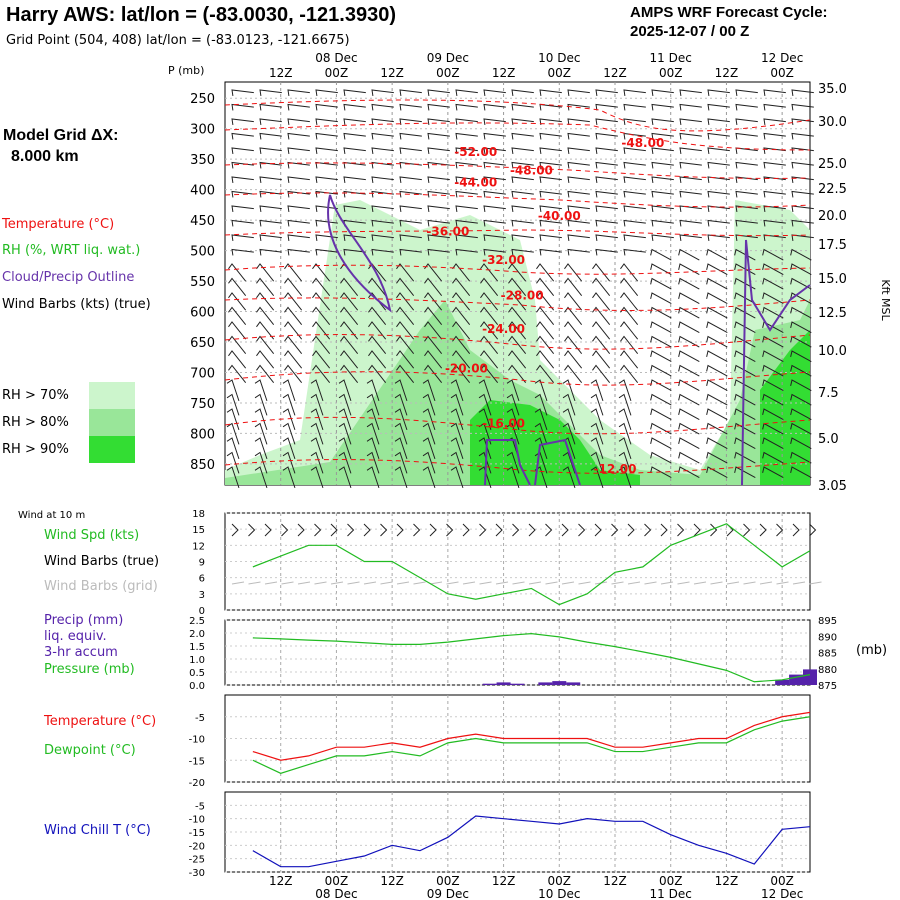  What do you see at coordinates (61, 135) in the screenshot?
I see `model-grid-label: Model Grid ΔX:` at bounding box center [61, 135].